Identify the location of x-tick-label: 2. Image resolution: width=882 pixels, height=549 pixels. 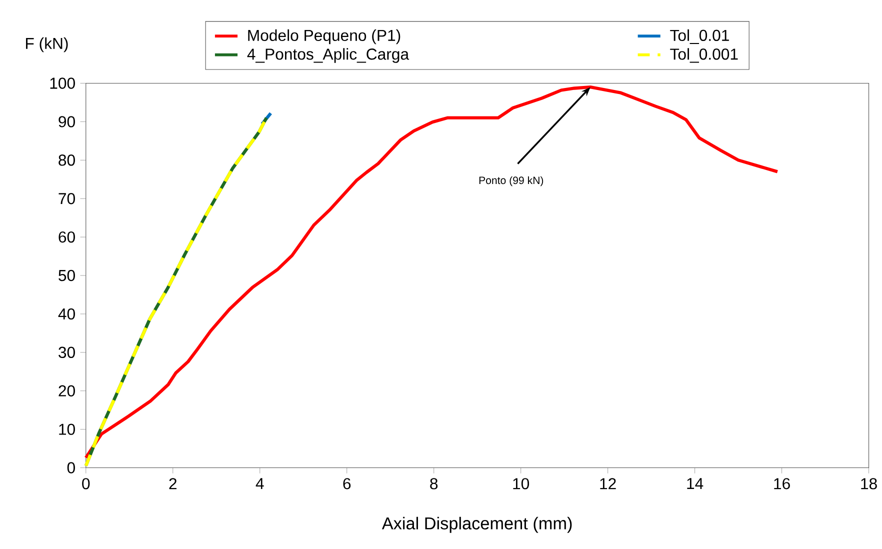
(172, 484).